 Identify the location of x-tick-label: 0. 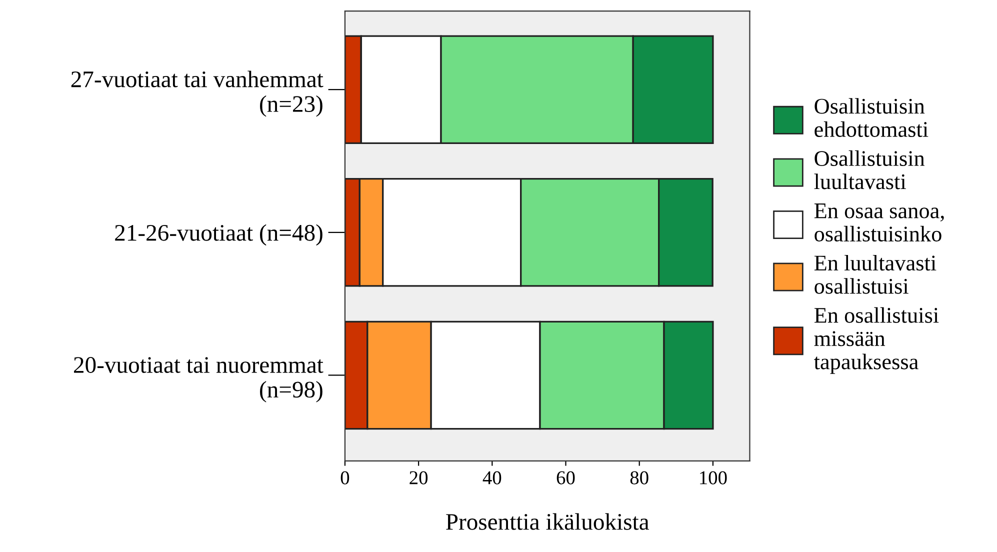
(345, 477).